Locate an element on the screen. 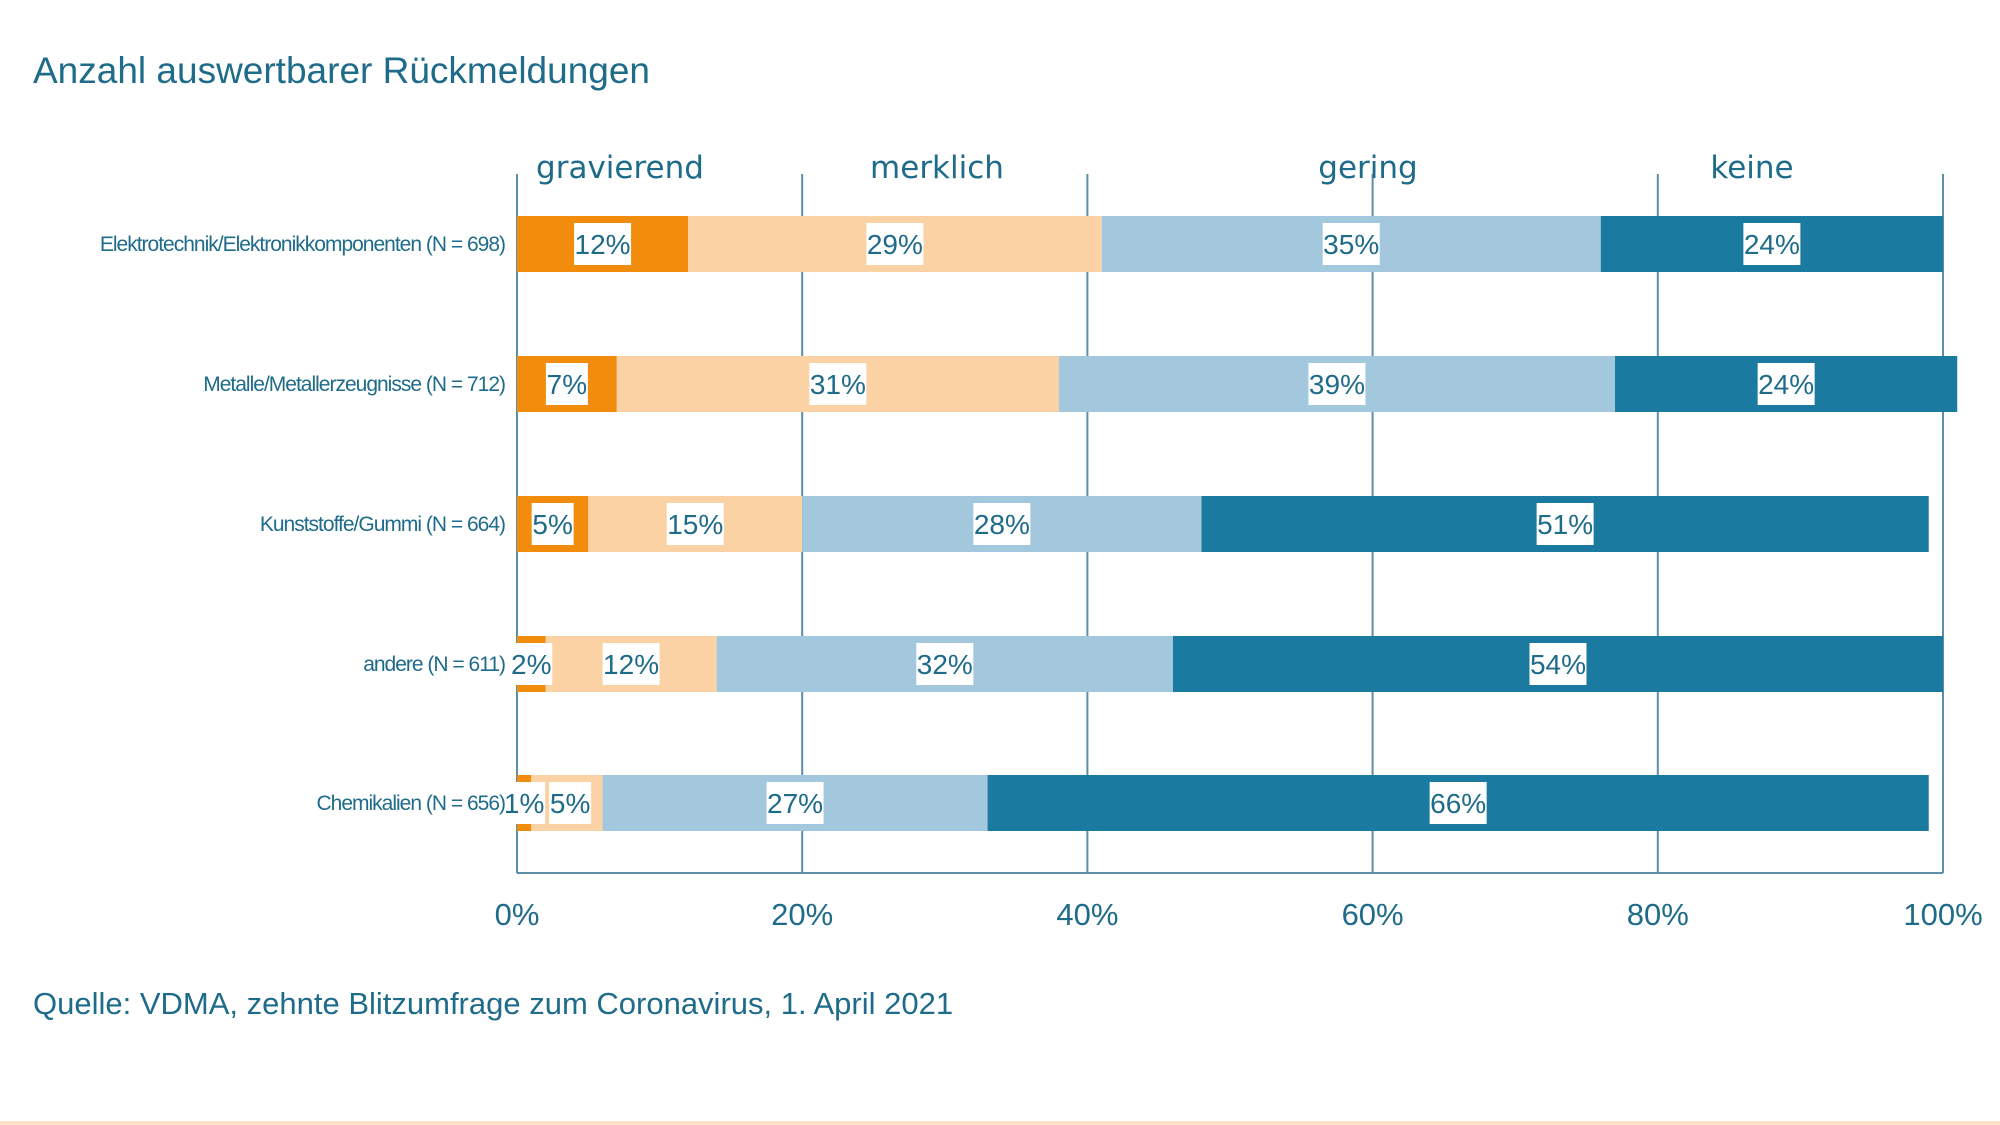 The width and height of the screenshot is (2000, 1125). x-tick-label: 100% is located at coordinates (1942, 914).